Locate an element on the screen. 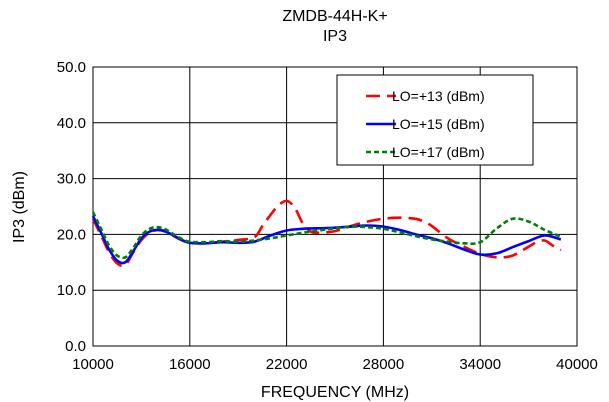 Image resolution: width=609 pixels, height=402 pixels. chart-subtitle: IP3 is located at coordinates (335, 36).